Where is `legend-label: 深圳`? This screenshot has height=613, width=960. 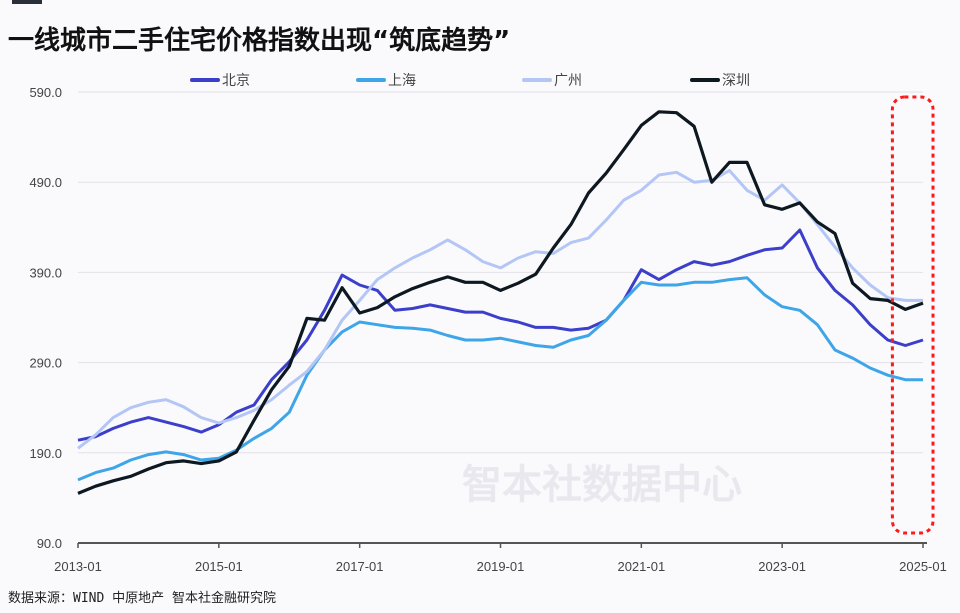 legend-label: 深圳 is located at coordinates (736, 81).